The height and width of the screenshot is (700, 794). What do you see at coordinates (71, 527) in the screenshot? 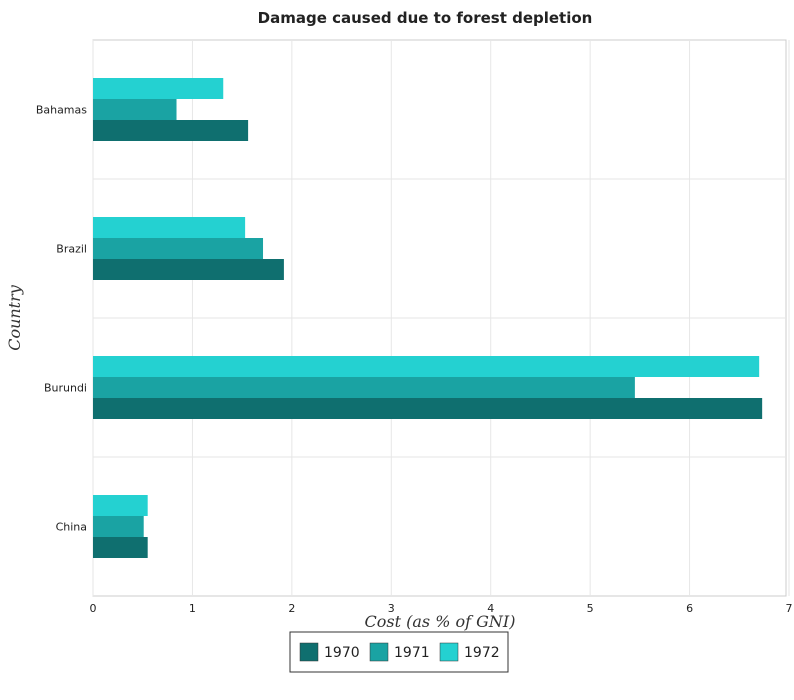
I see `y-tick-label: China` at bounding box center [71, 527].